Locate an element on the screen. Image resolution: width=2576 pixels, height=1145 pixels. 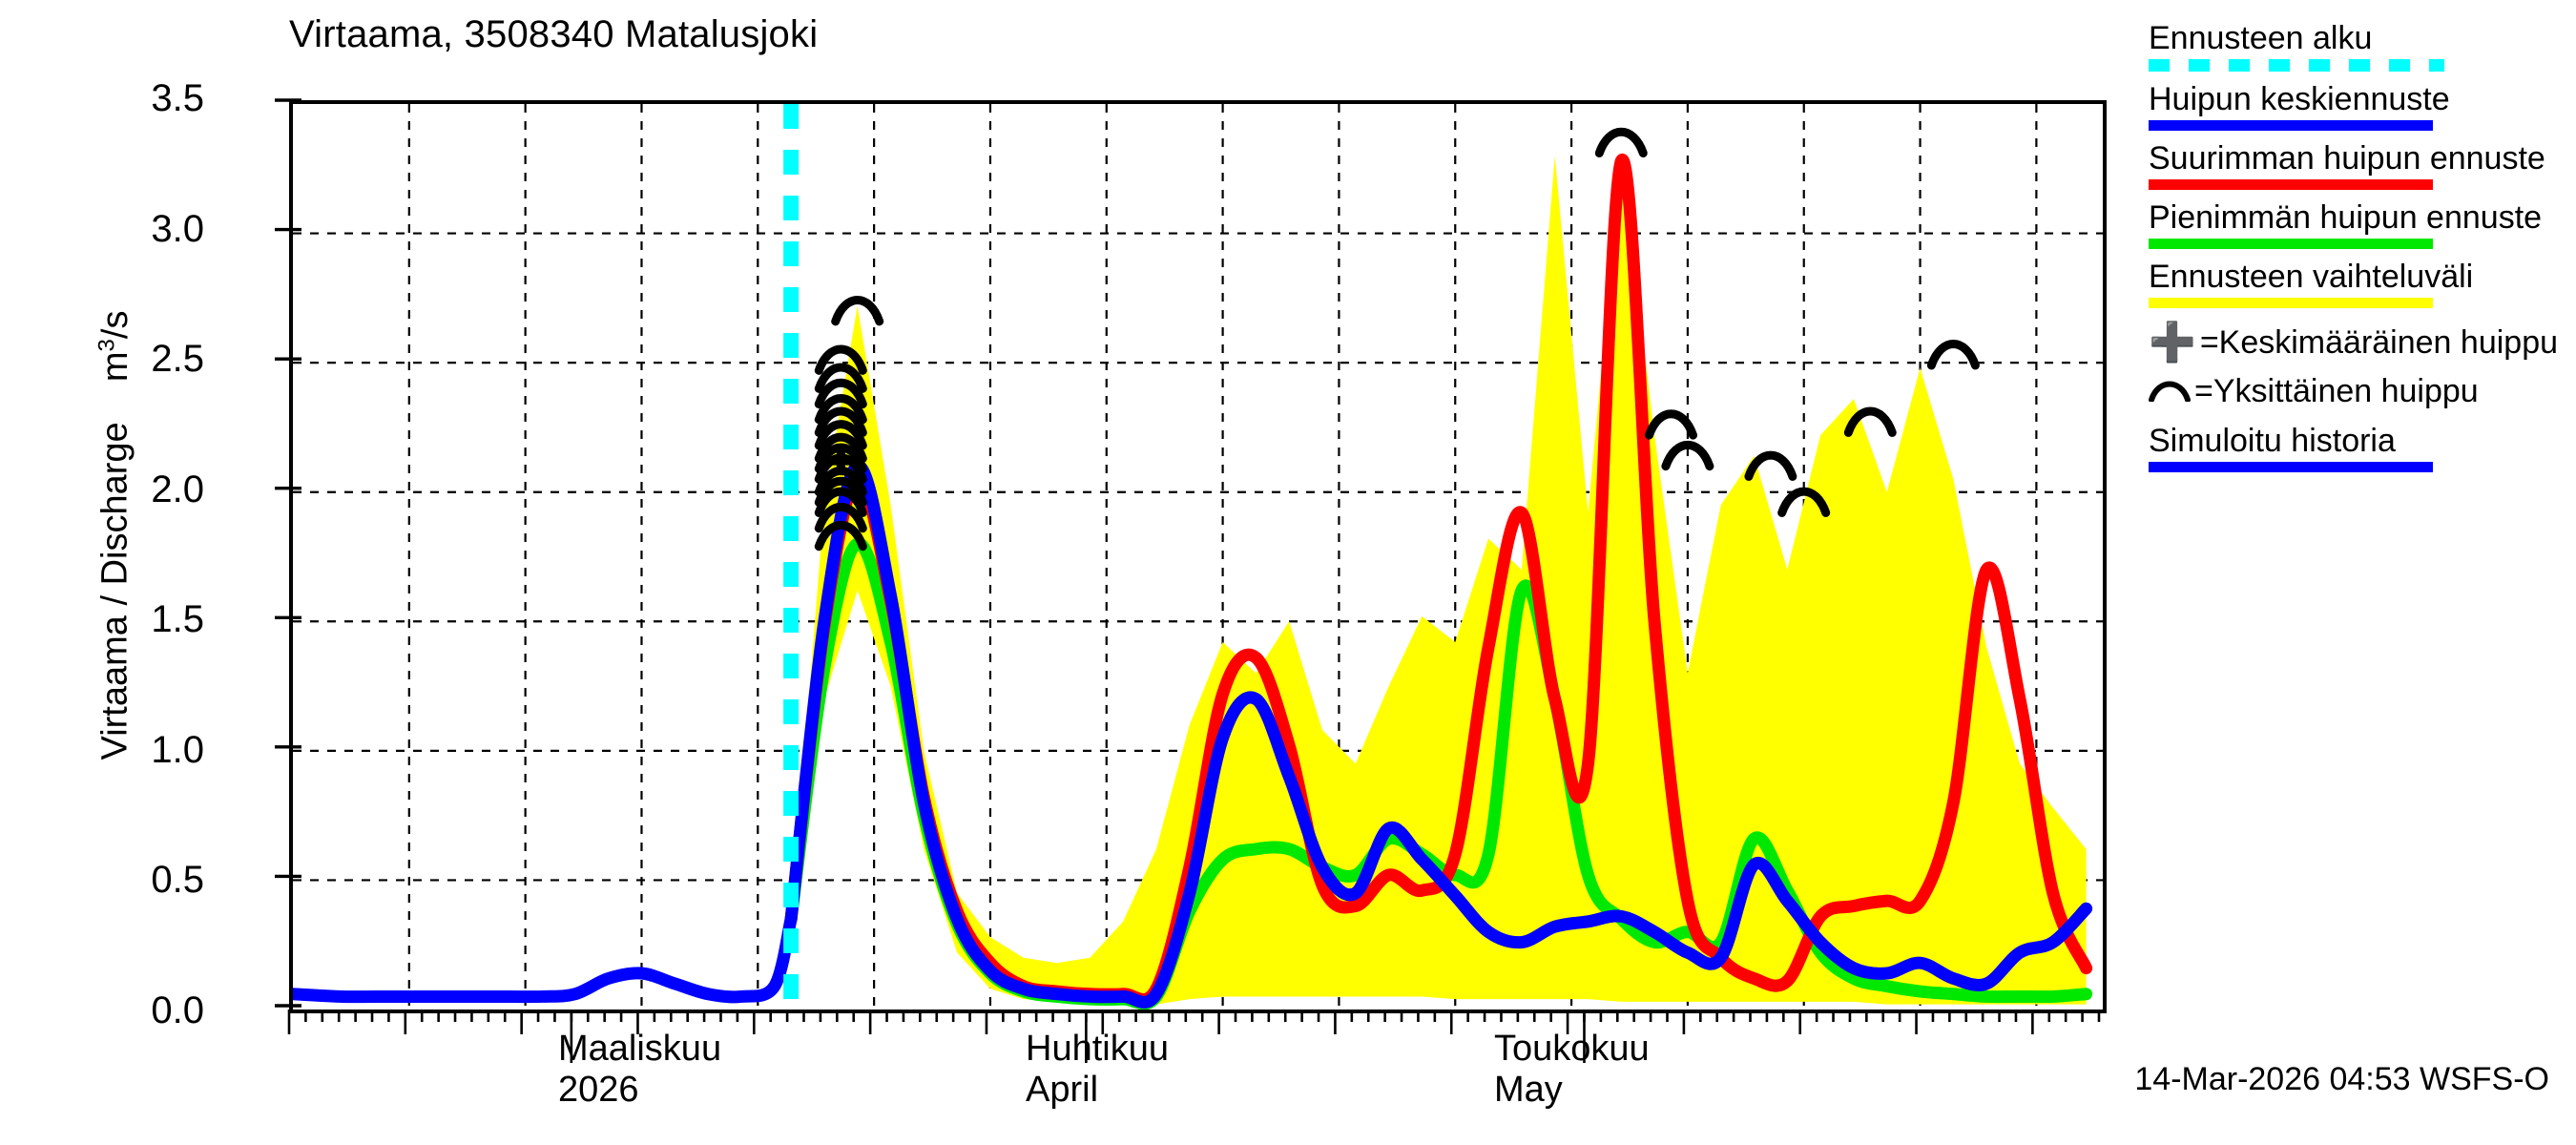
y-tick-0-0: 0.0 is located at coordinates (177, 1010).